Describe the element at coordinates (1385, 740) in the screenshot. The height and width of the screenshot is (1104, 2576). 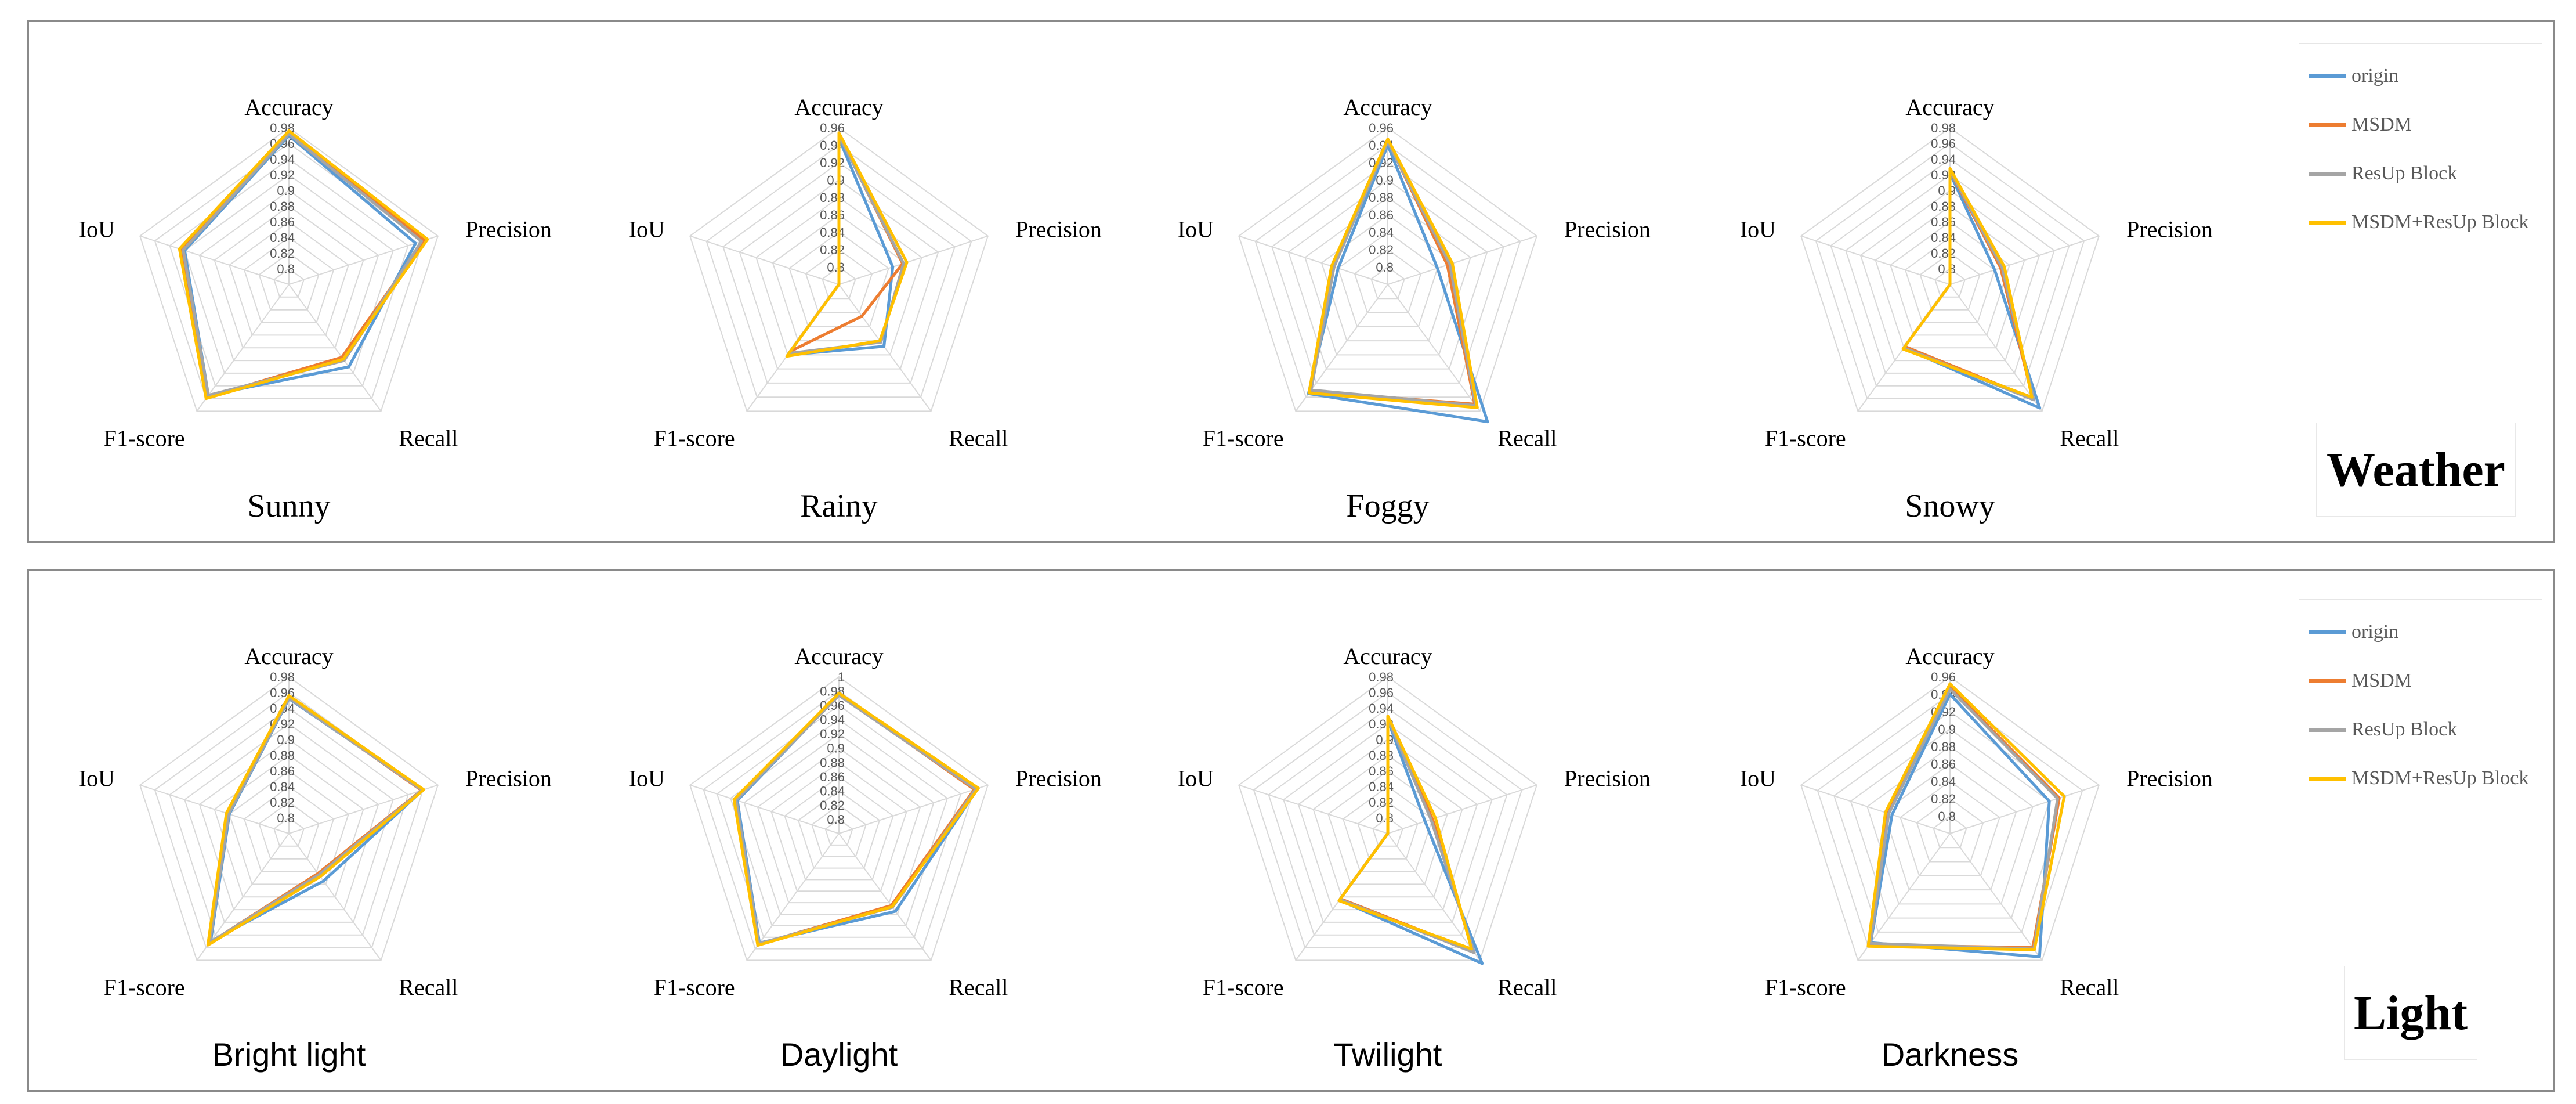
I see `chart-twilight-tick-label: 0.9` at that location.